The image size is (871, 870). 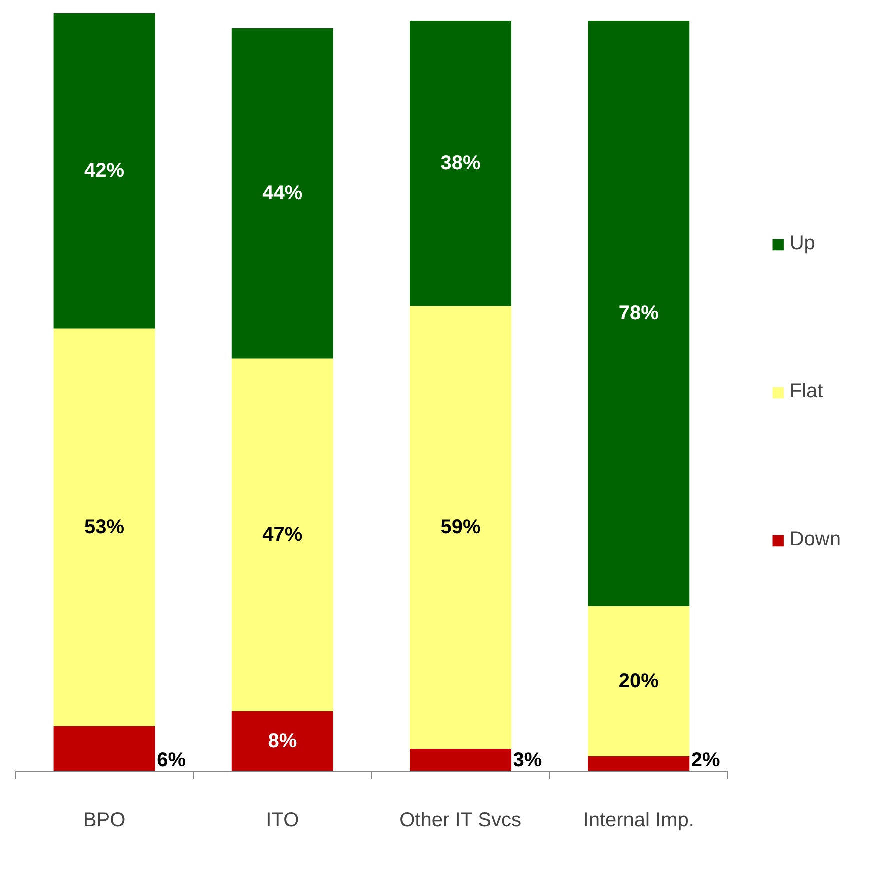 I want to click on data-label: 38%, so click(x=460, y=163).